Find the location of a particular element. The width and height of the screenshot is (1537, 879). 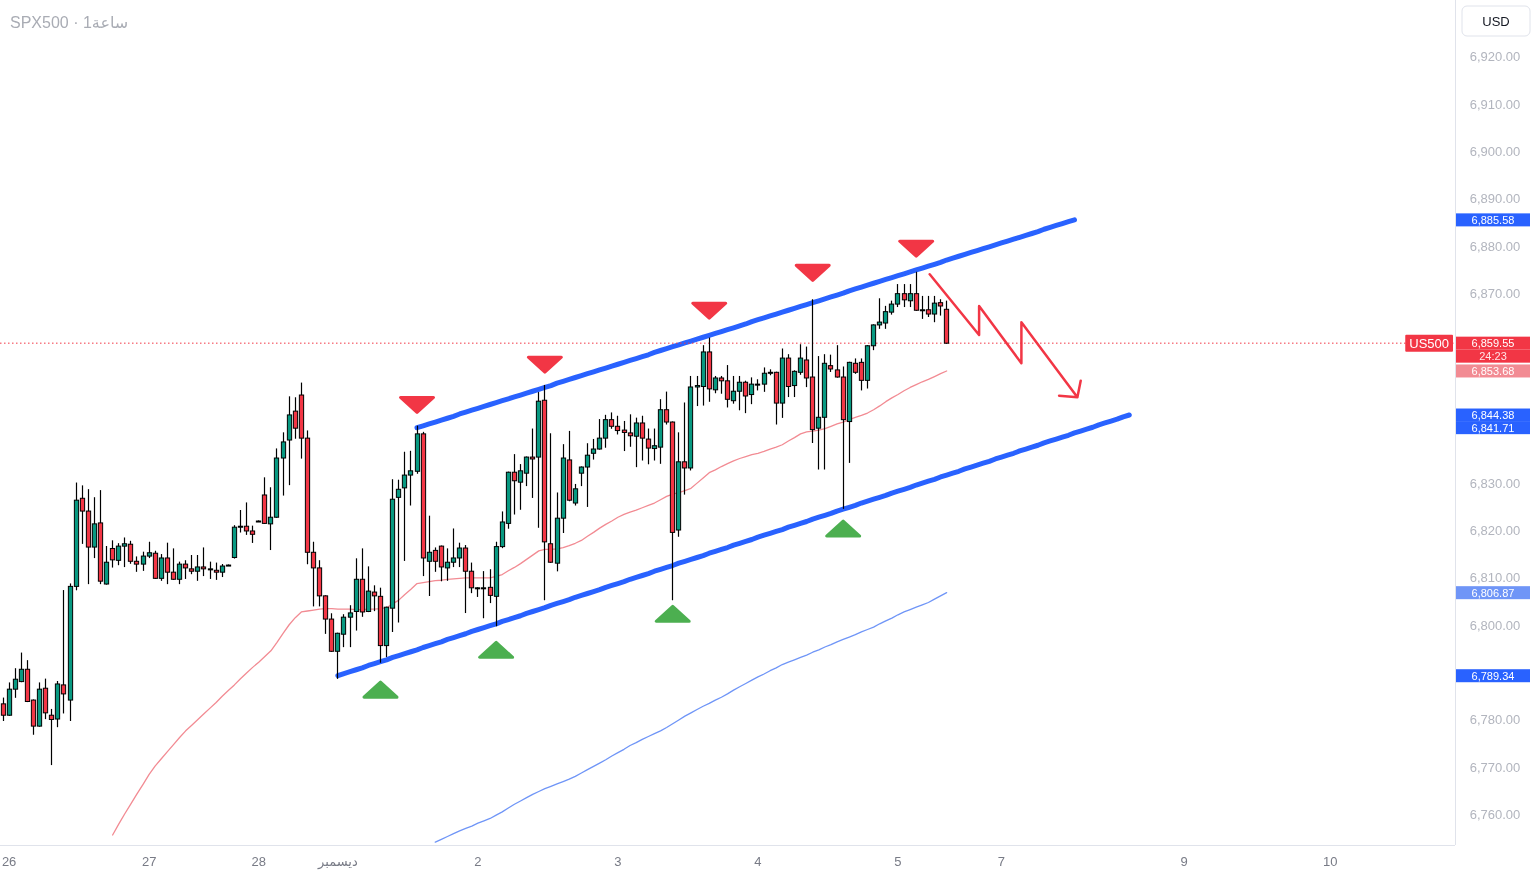

x-tick-label: 2 is located at coordinates (478, 861).